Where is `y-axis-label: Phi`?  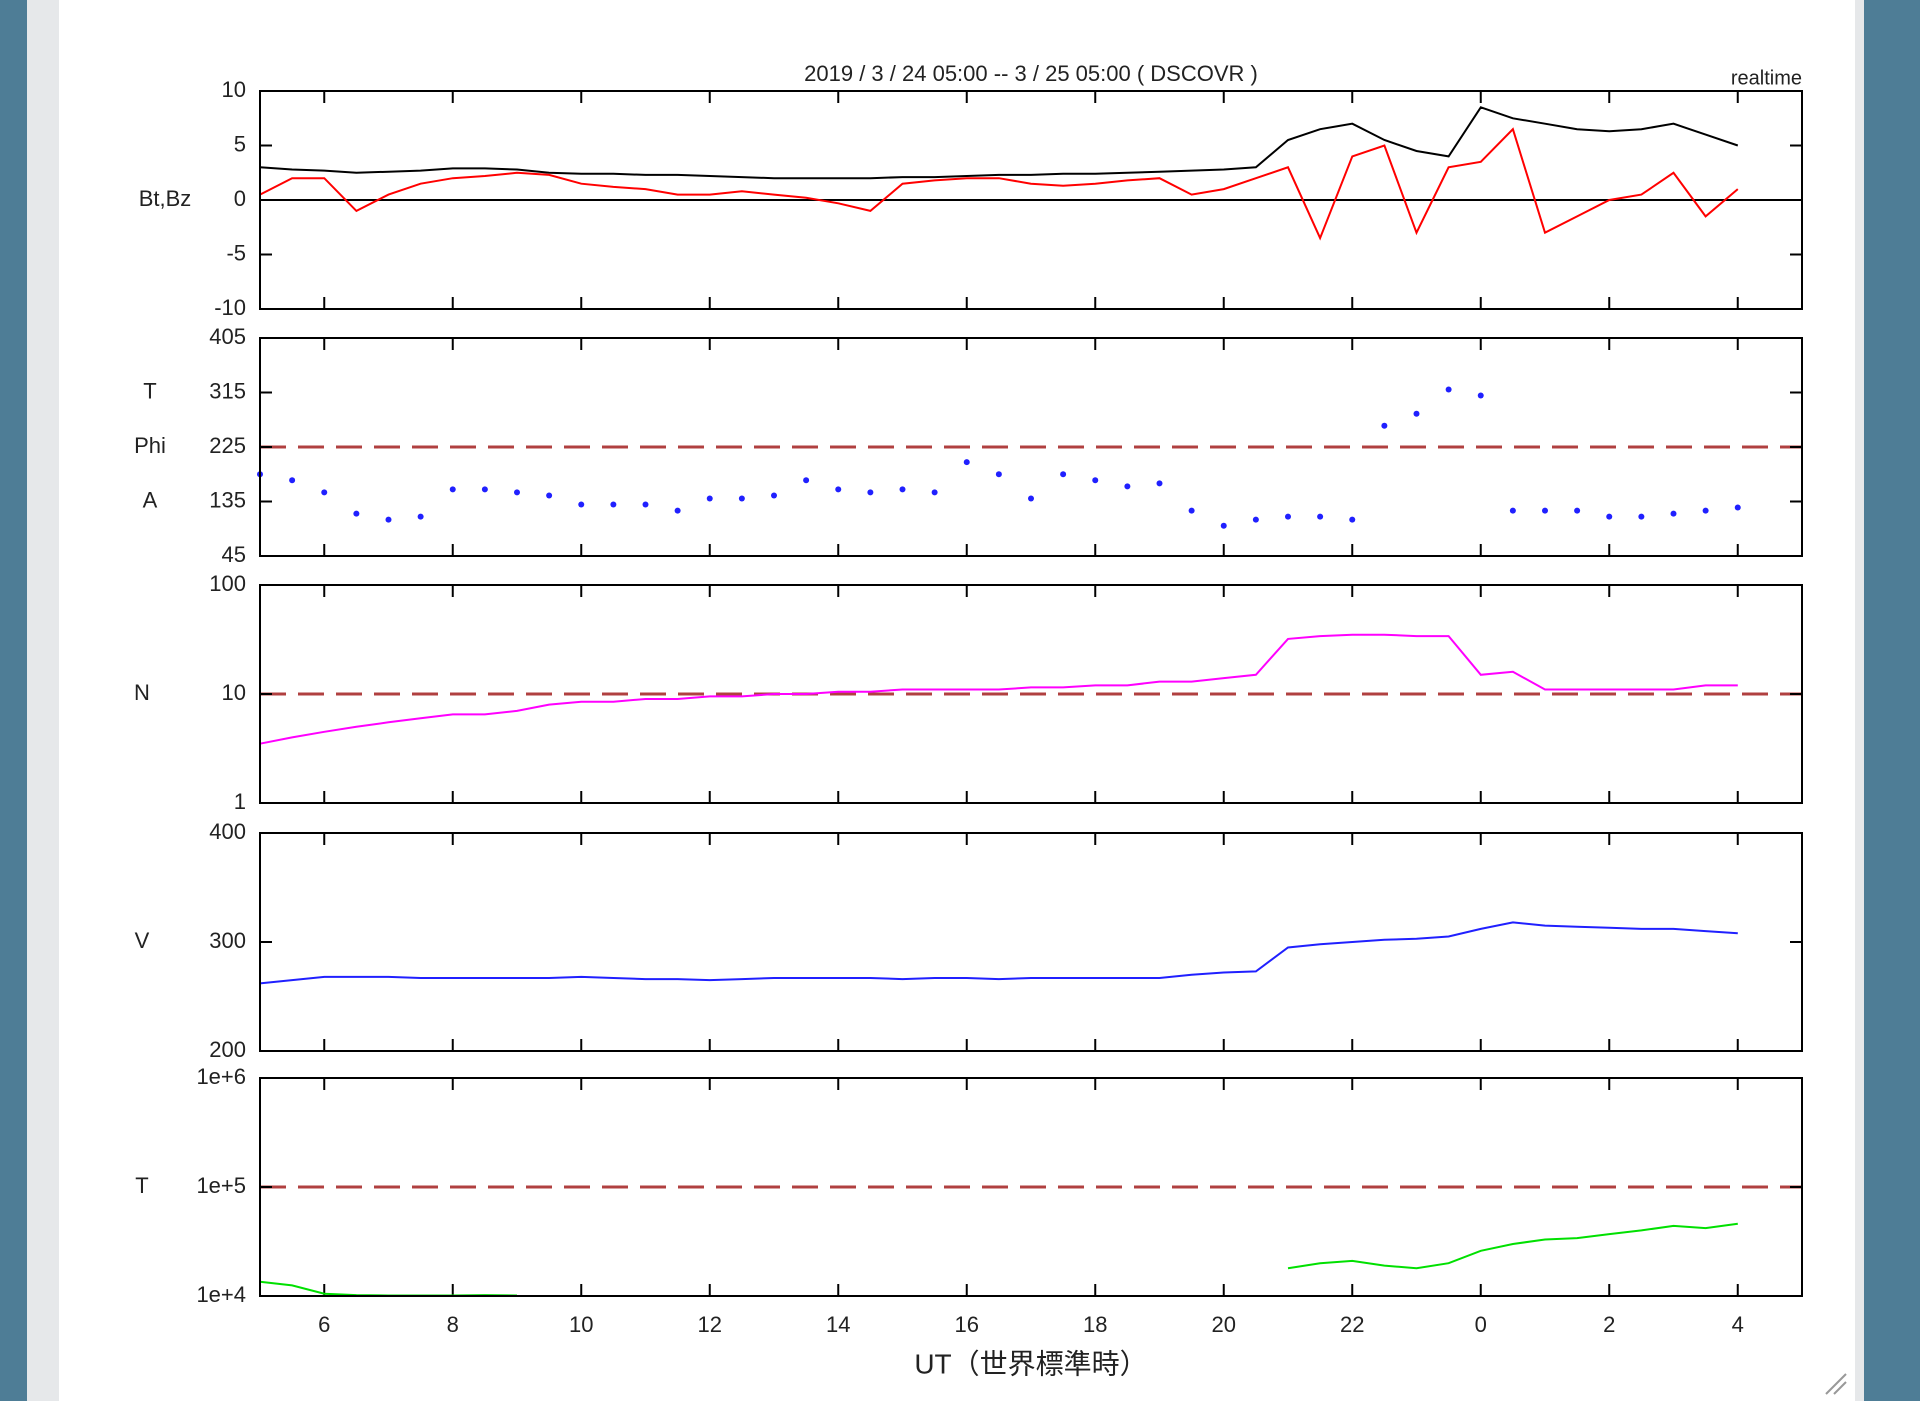
y-axis-label: Phi is located at coordinates (150, 445).